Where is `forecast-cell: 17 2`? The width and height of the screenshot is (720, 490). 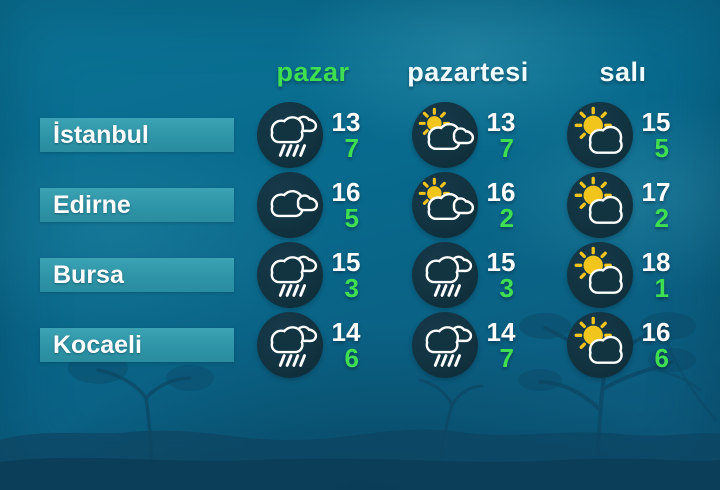 forecast-cell: 17 2 is located at coordinates (623, 205).